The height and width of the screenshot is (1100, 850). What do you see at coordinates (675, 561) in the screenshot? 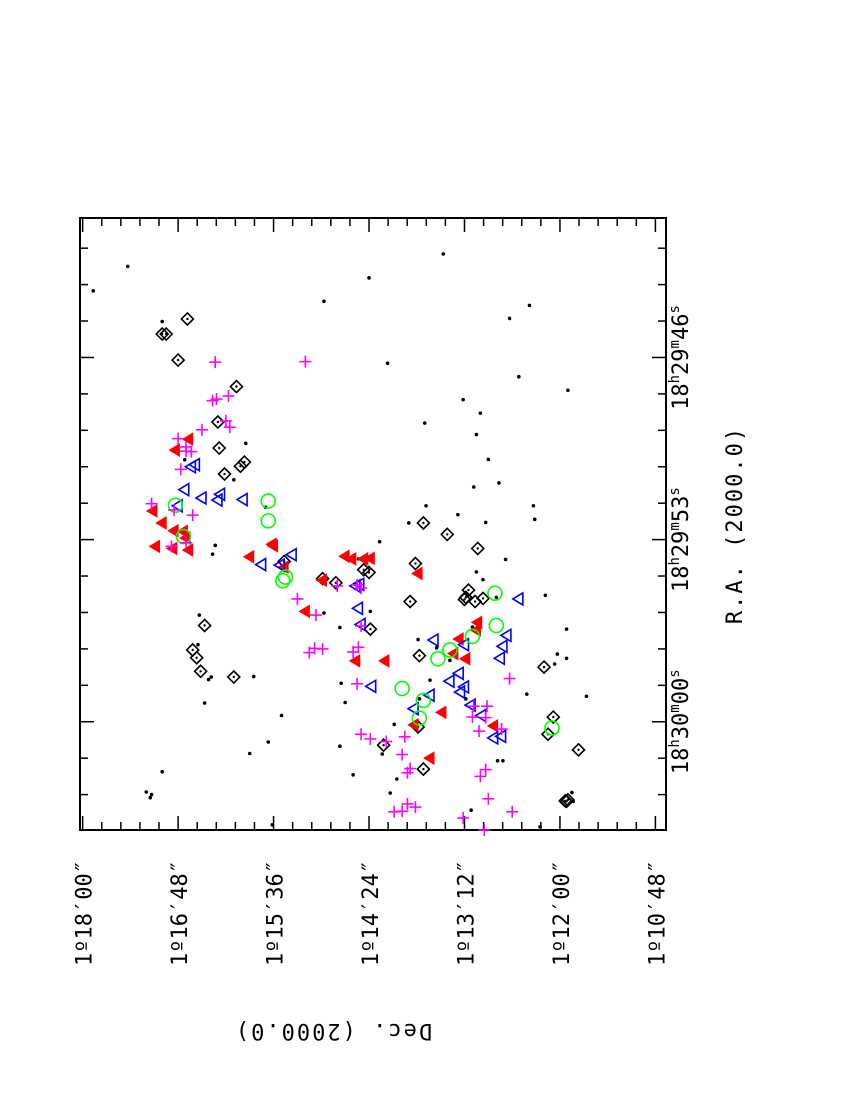
I see `ra-tick-label-part: h` at bounding box center [675, 561].